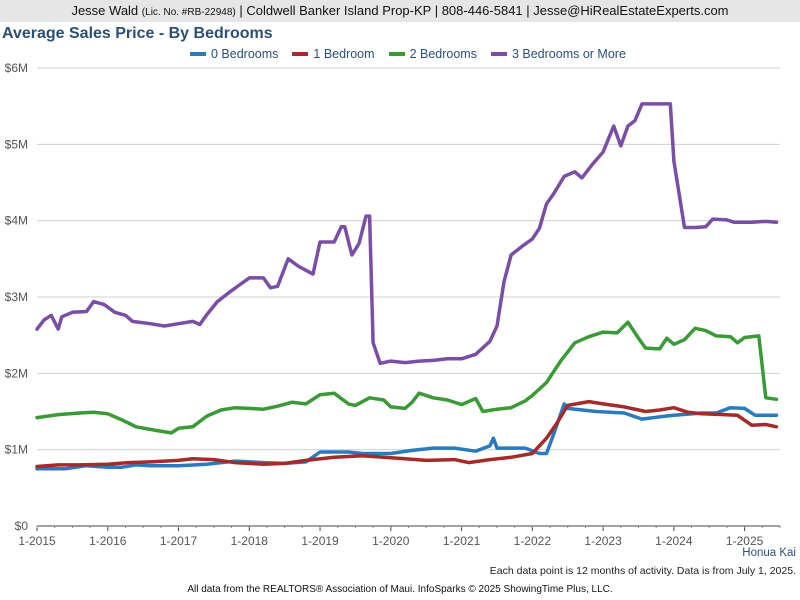  What do you see at coordinates (568, 54) in the screenshot?
I see `legend-label: 3 Bedrooms or More` at bounding box center [568, 54].